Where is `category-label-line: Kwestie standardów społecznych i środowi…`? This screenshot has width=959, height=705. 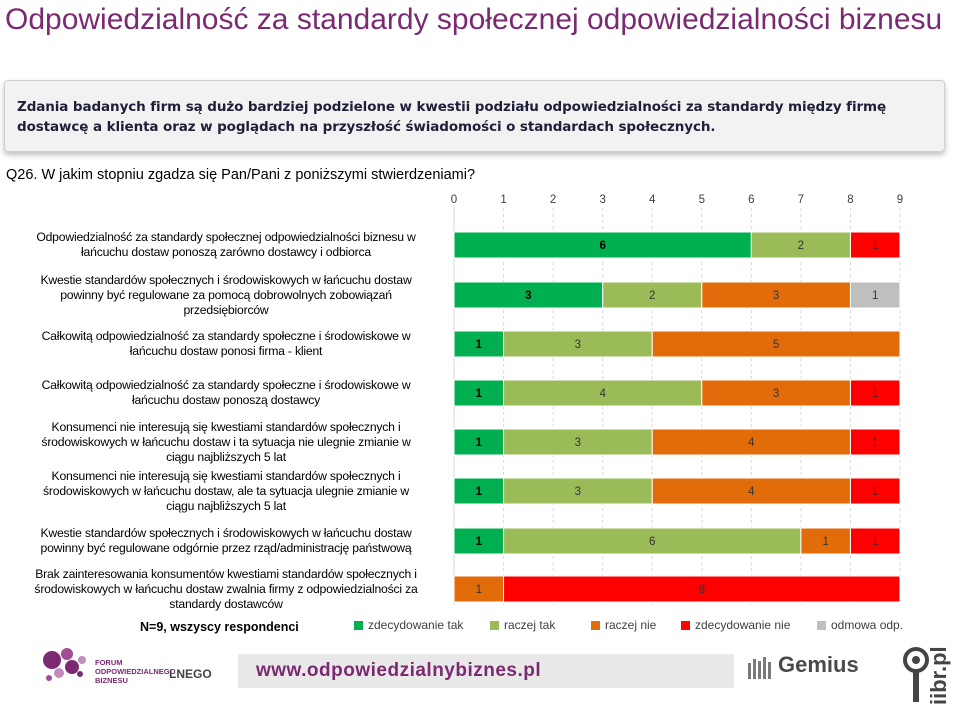
category-label-line: Kwestie standardów społecznych i środowi… is located at coordinates (226, 279).